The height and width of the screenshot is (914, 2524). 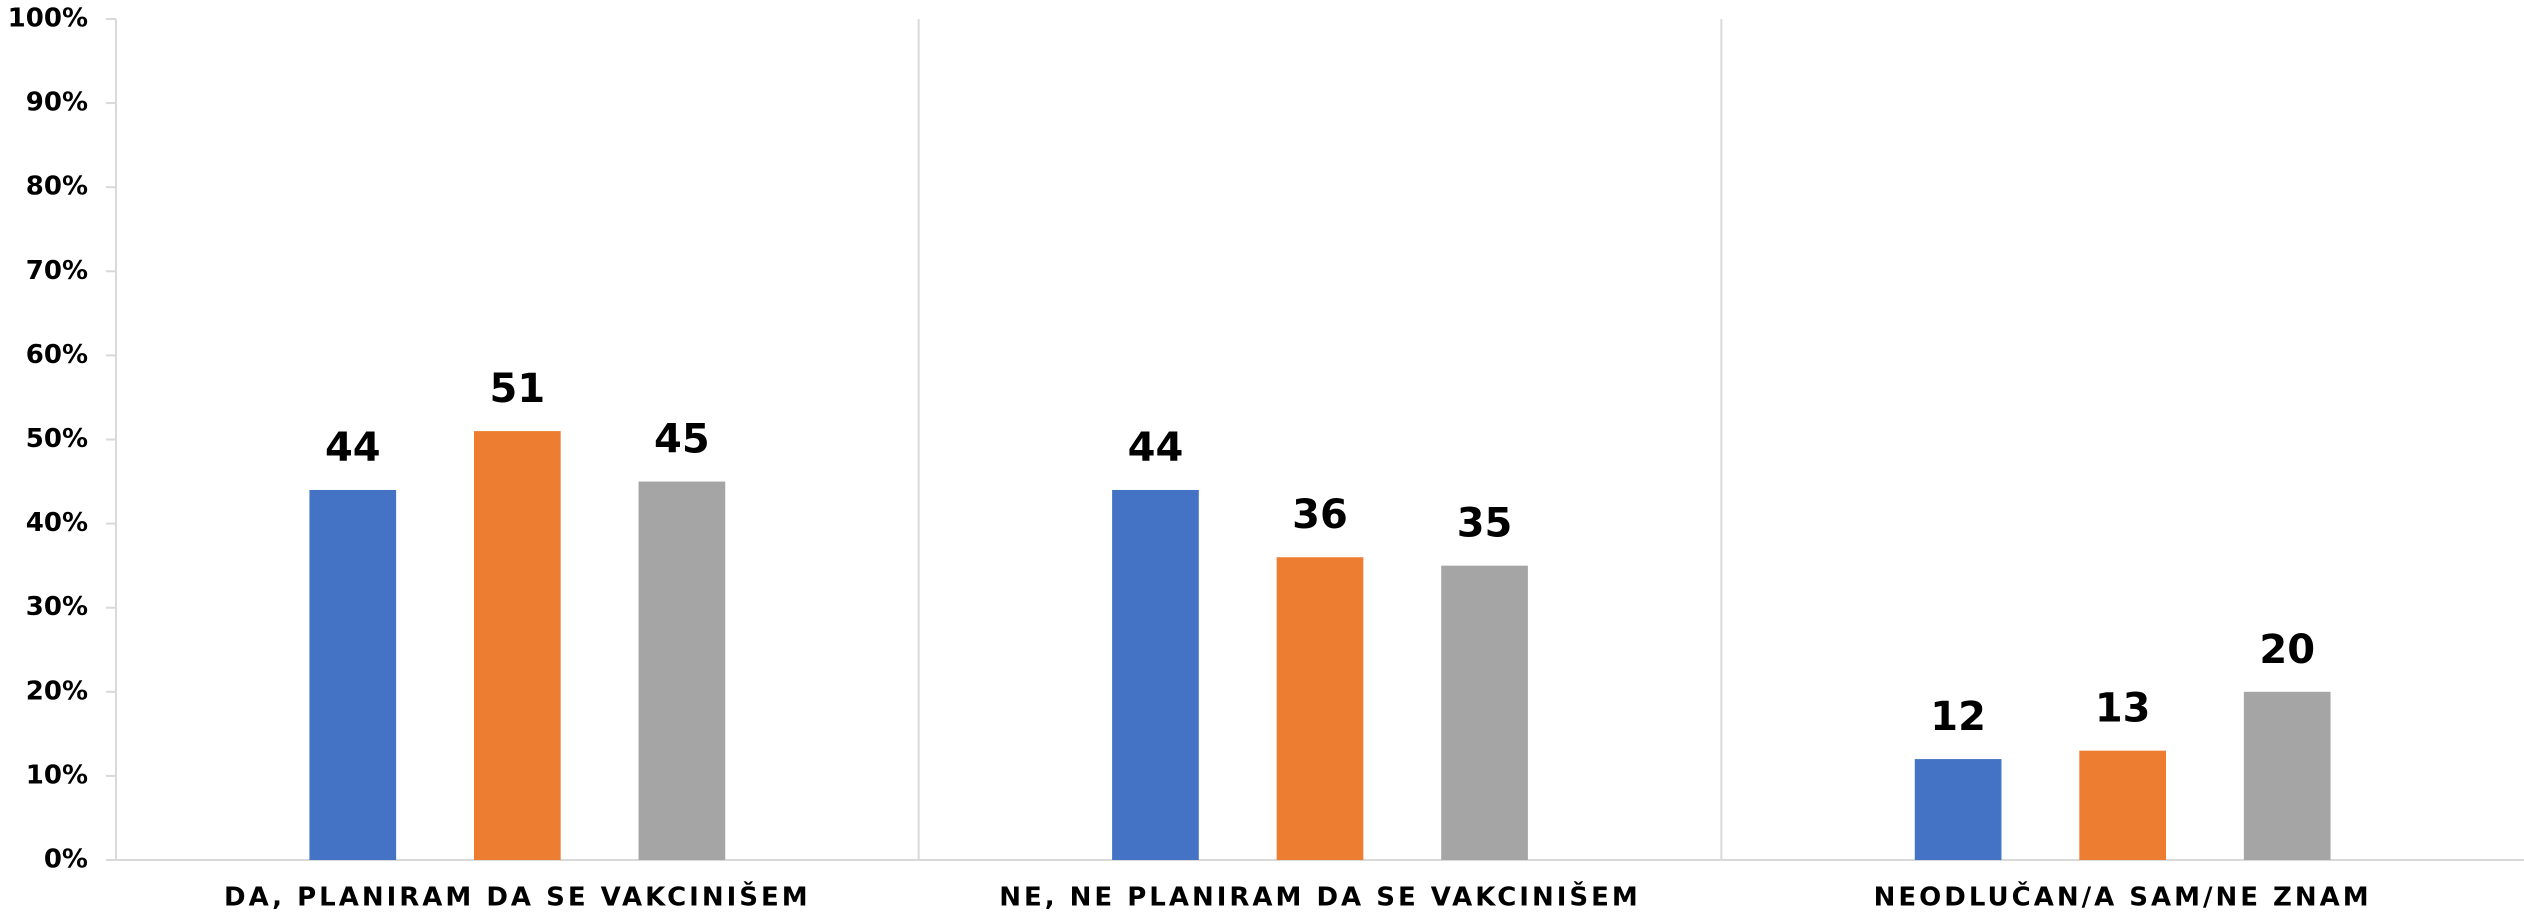 I want to click on y-tick-label: 20%, so click(x=57, y=691).